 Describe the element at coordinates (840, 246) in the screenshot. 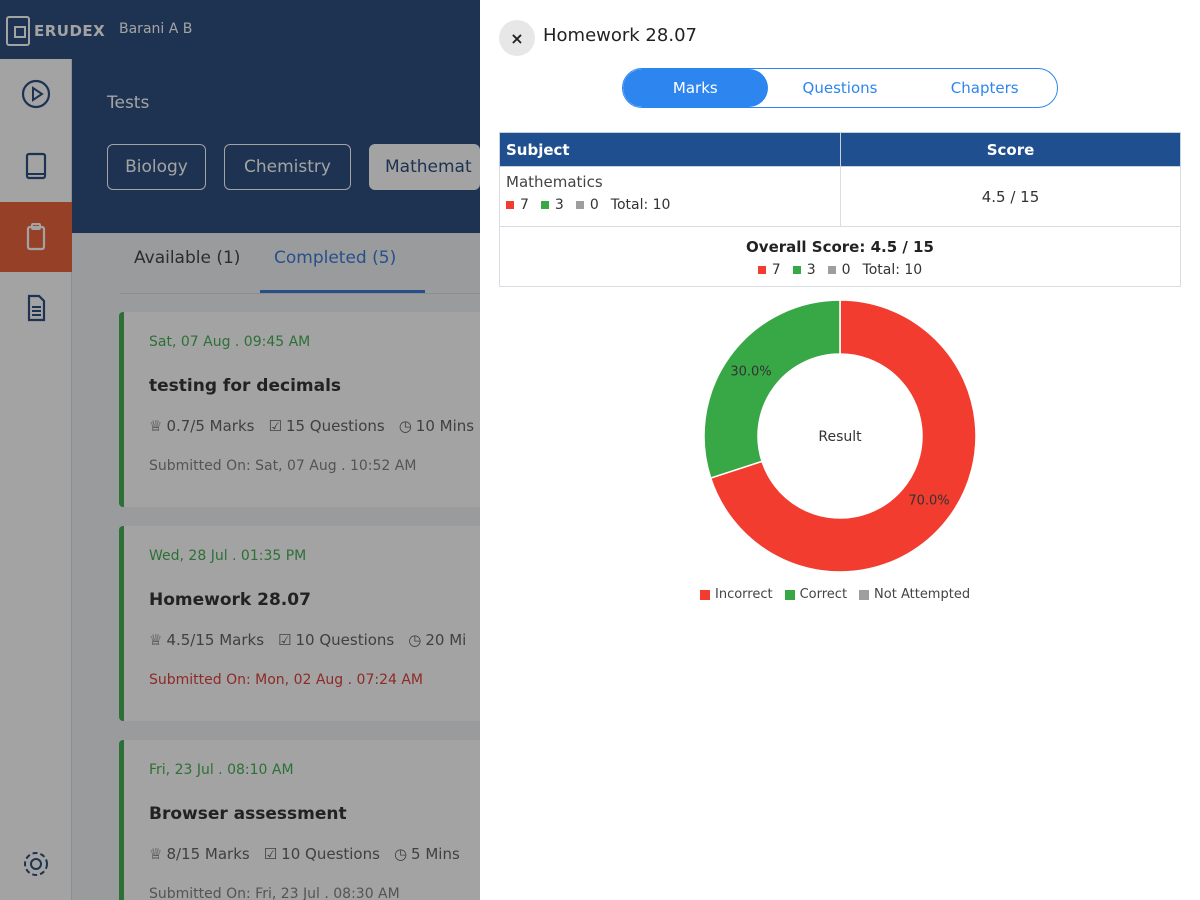

I see `overall-score: Overall Score: 4.5 / 15` at that location.